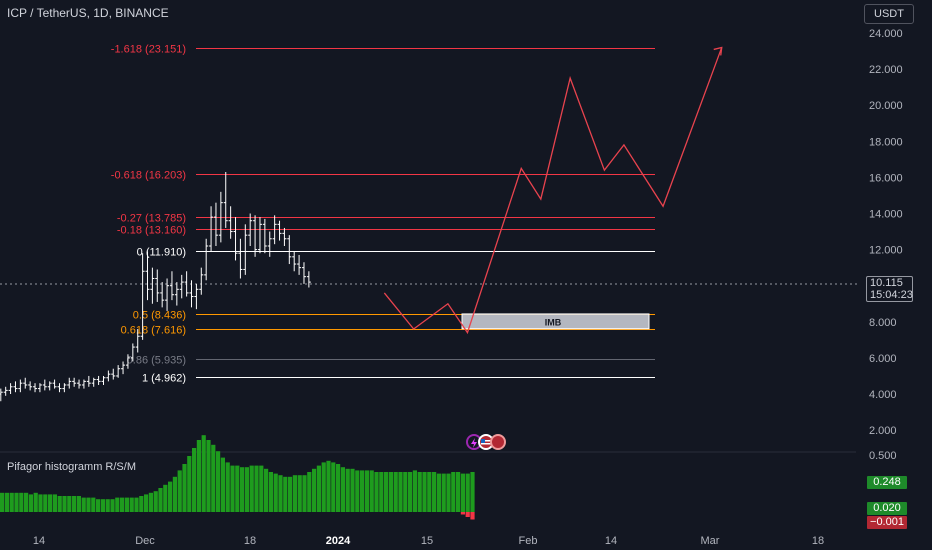 The width and height of the screenshot is (932, 550). I want to click on last-price-tag: 10.115 15:04:23, so click(889, 289).